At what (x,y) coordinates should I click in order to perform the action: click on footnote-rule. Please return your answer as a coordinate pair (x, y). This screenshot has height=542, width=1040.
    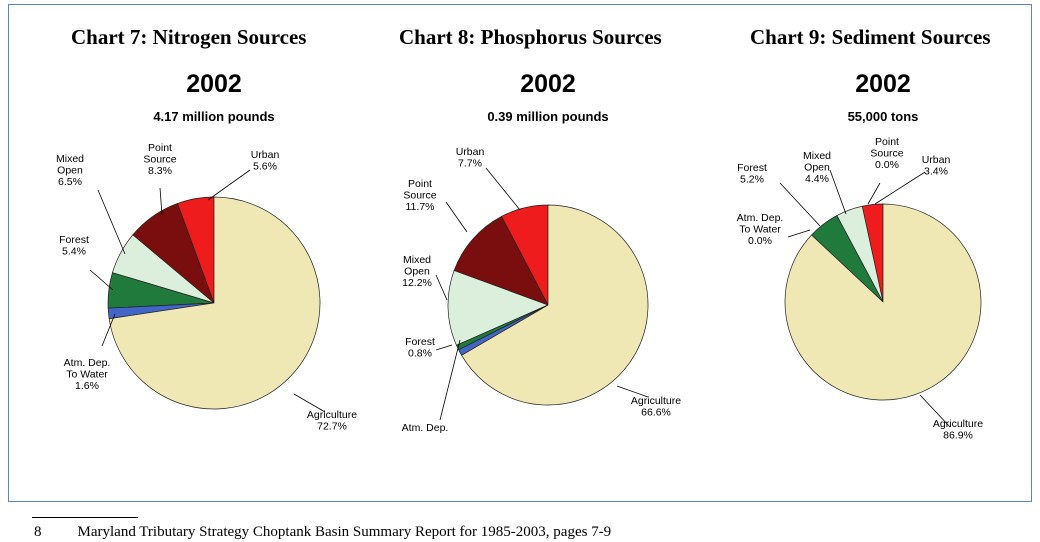
    Looking at the image, I should click on (85, 517).